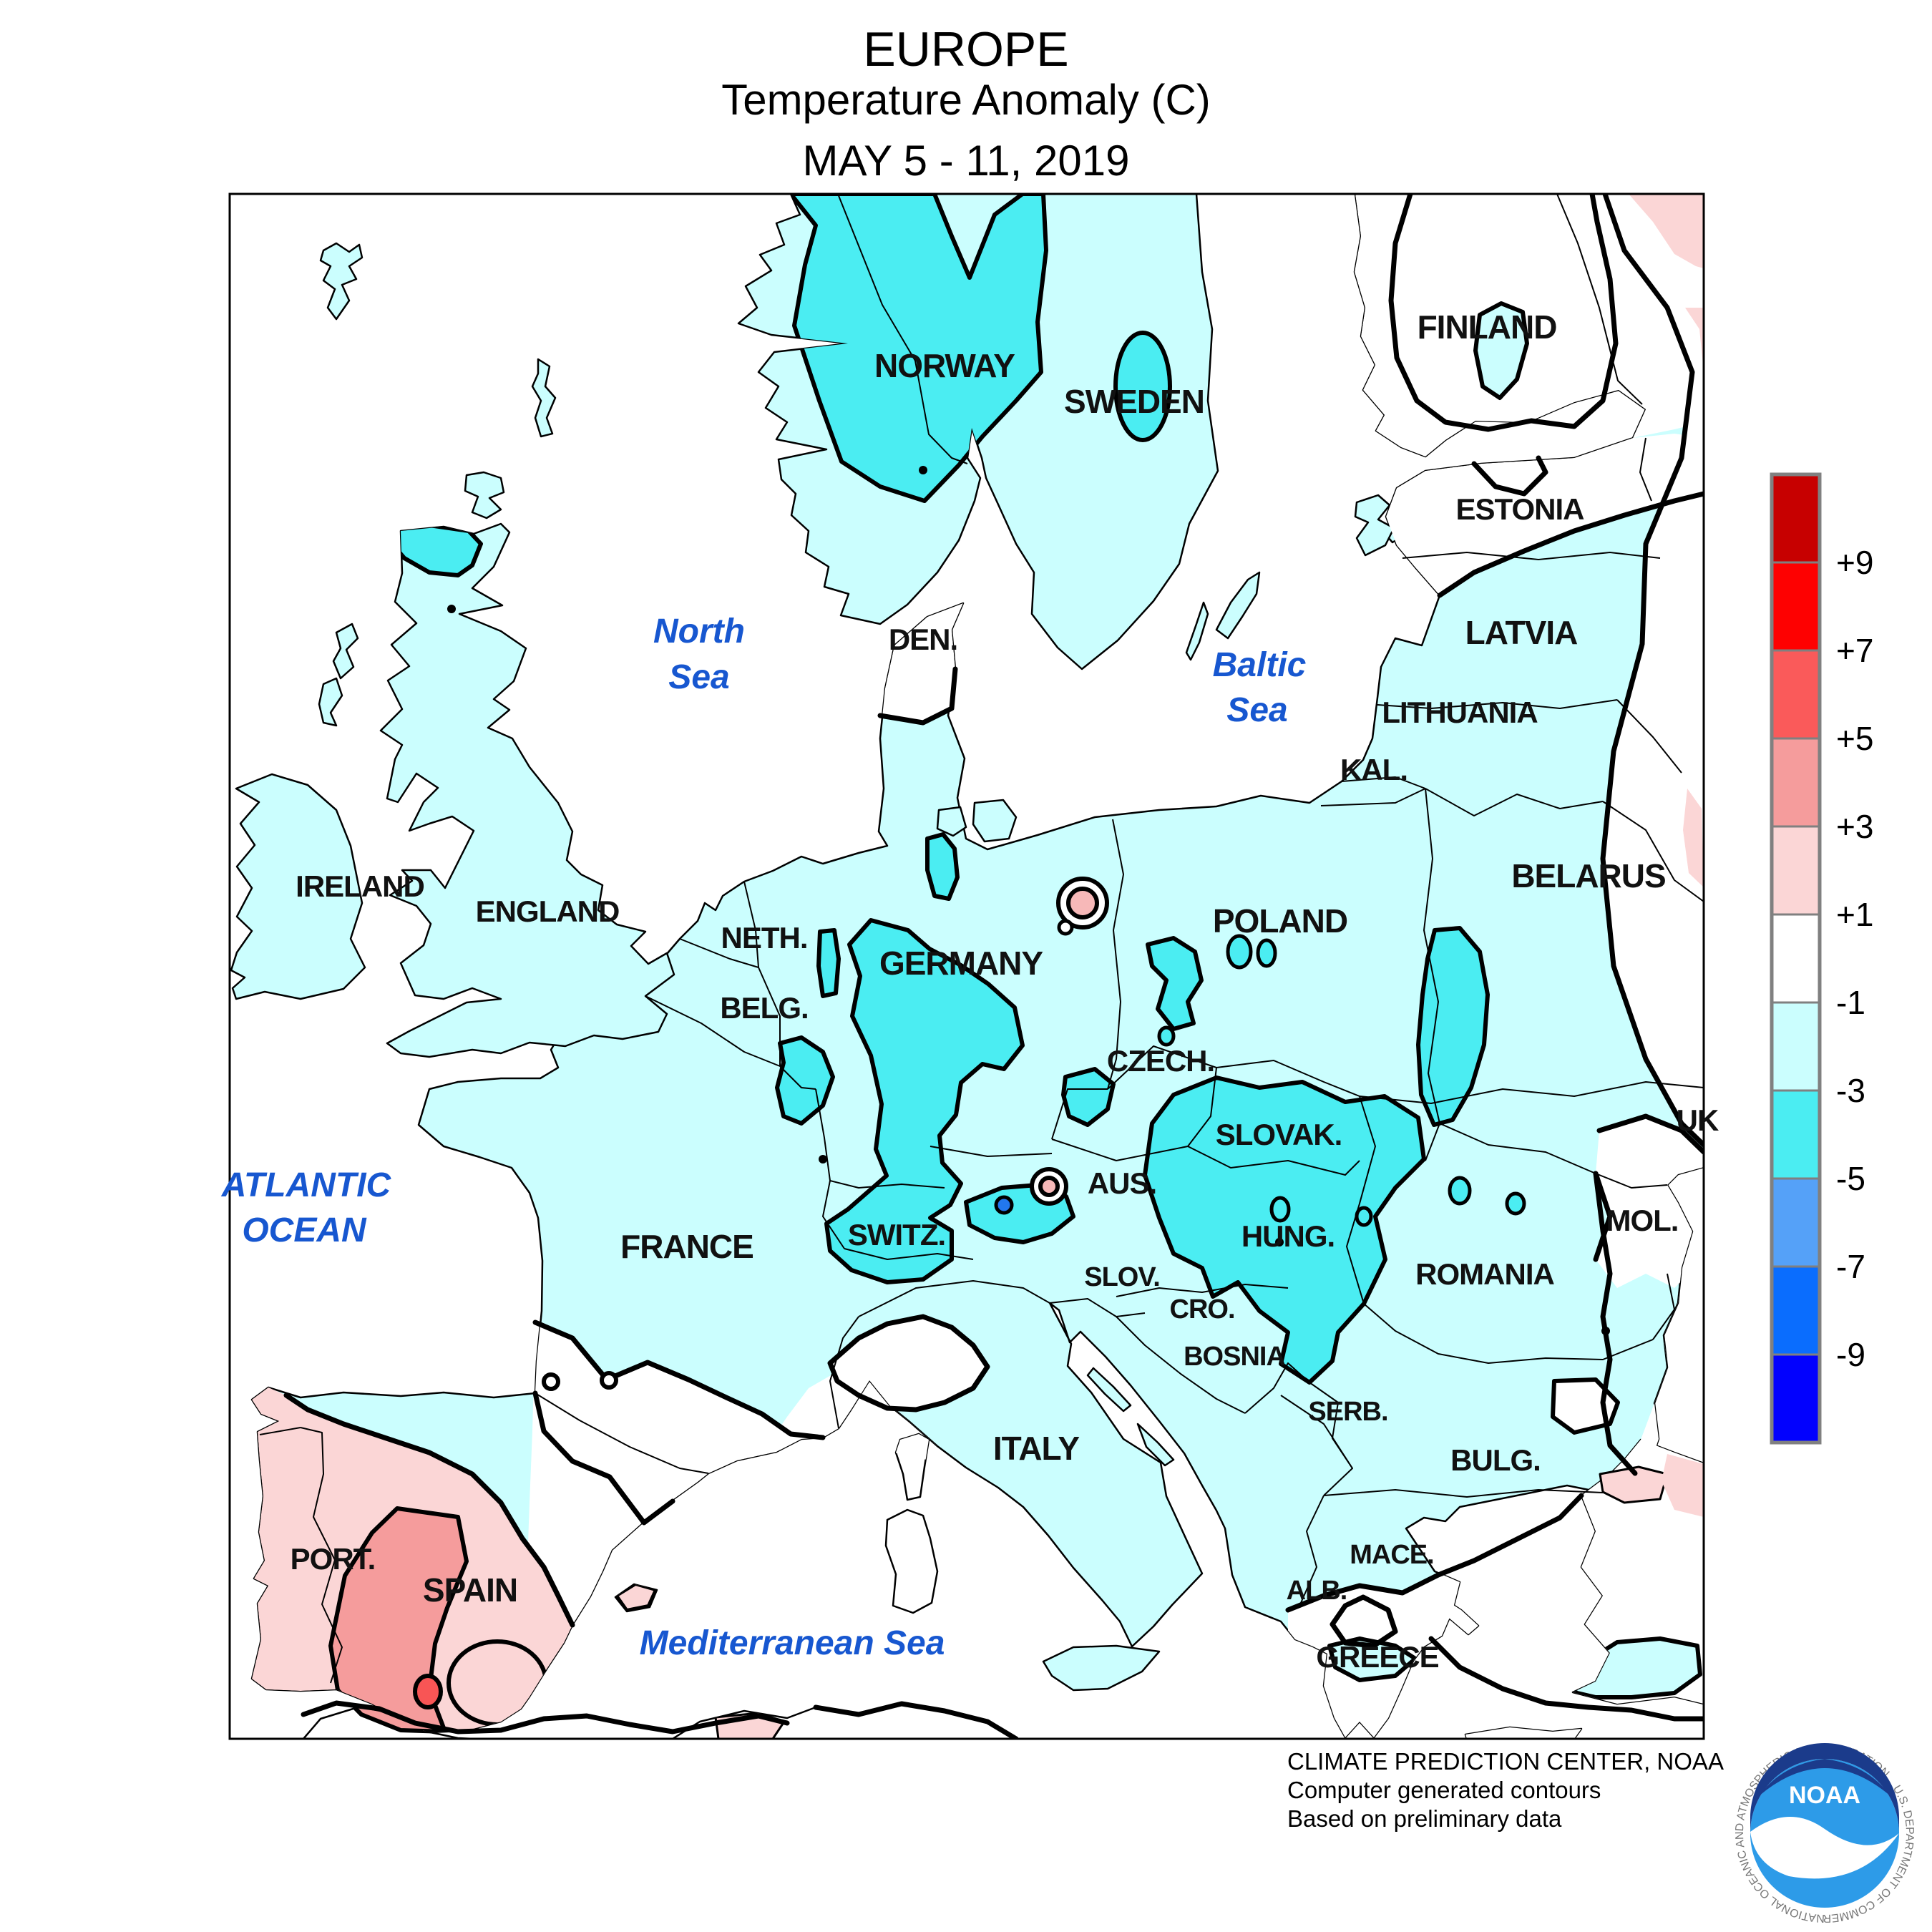  I want to click on svg-text: OCEAN, so click(304, 1230).